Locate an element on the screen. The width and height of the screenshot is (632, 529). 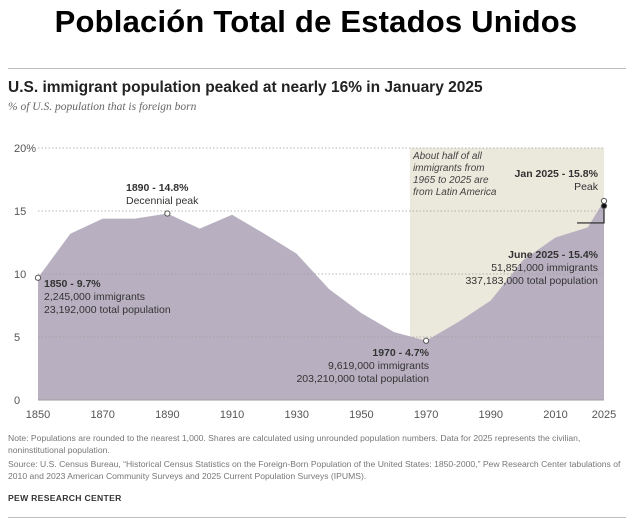
slide-title: Población Total de Estados Unidos is located at coordinates (316, 21).